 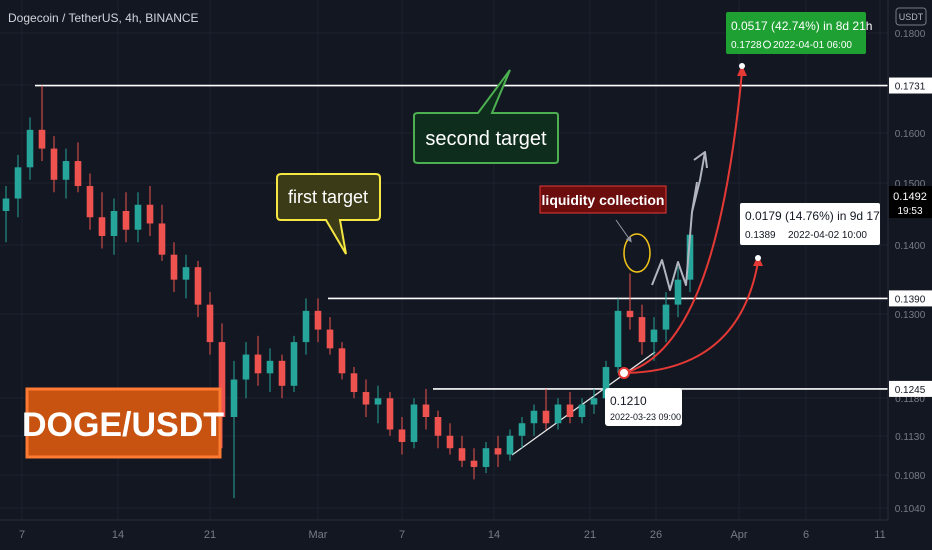 I want to click on x-tick-label: 14, so click(x=118, y=535).